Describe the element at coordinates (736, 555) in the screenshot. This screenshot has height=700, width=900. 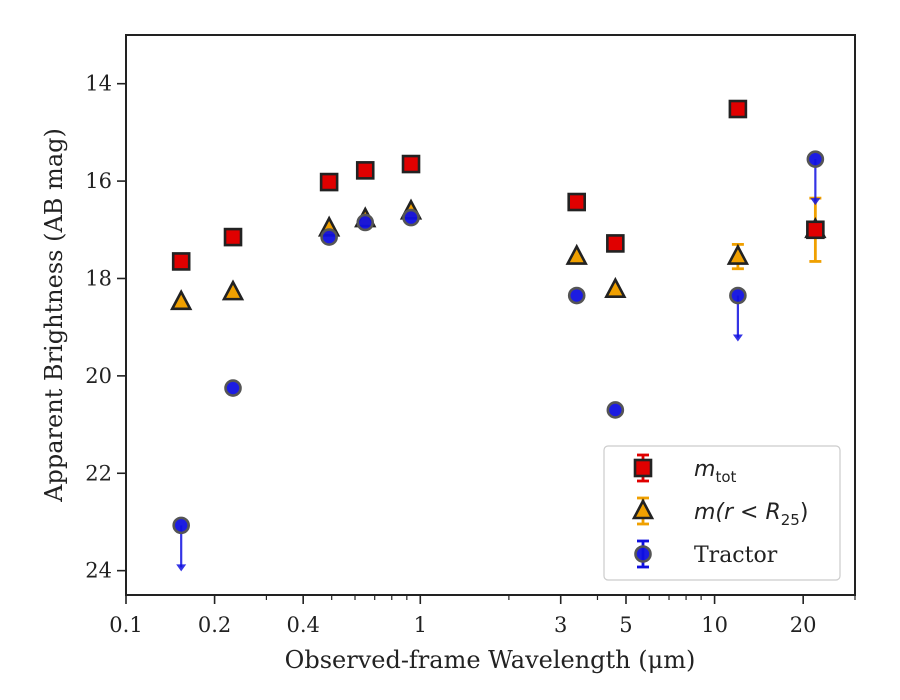
I see `legend-label: Tractor` at that location.